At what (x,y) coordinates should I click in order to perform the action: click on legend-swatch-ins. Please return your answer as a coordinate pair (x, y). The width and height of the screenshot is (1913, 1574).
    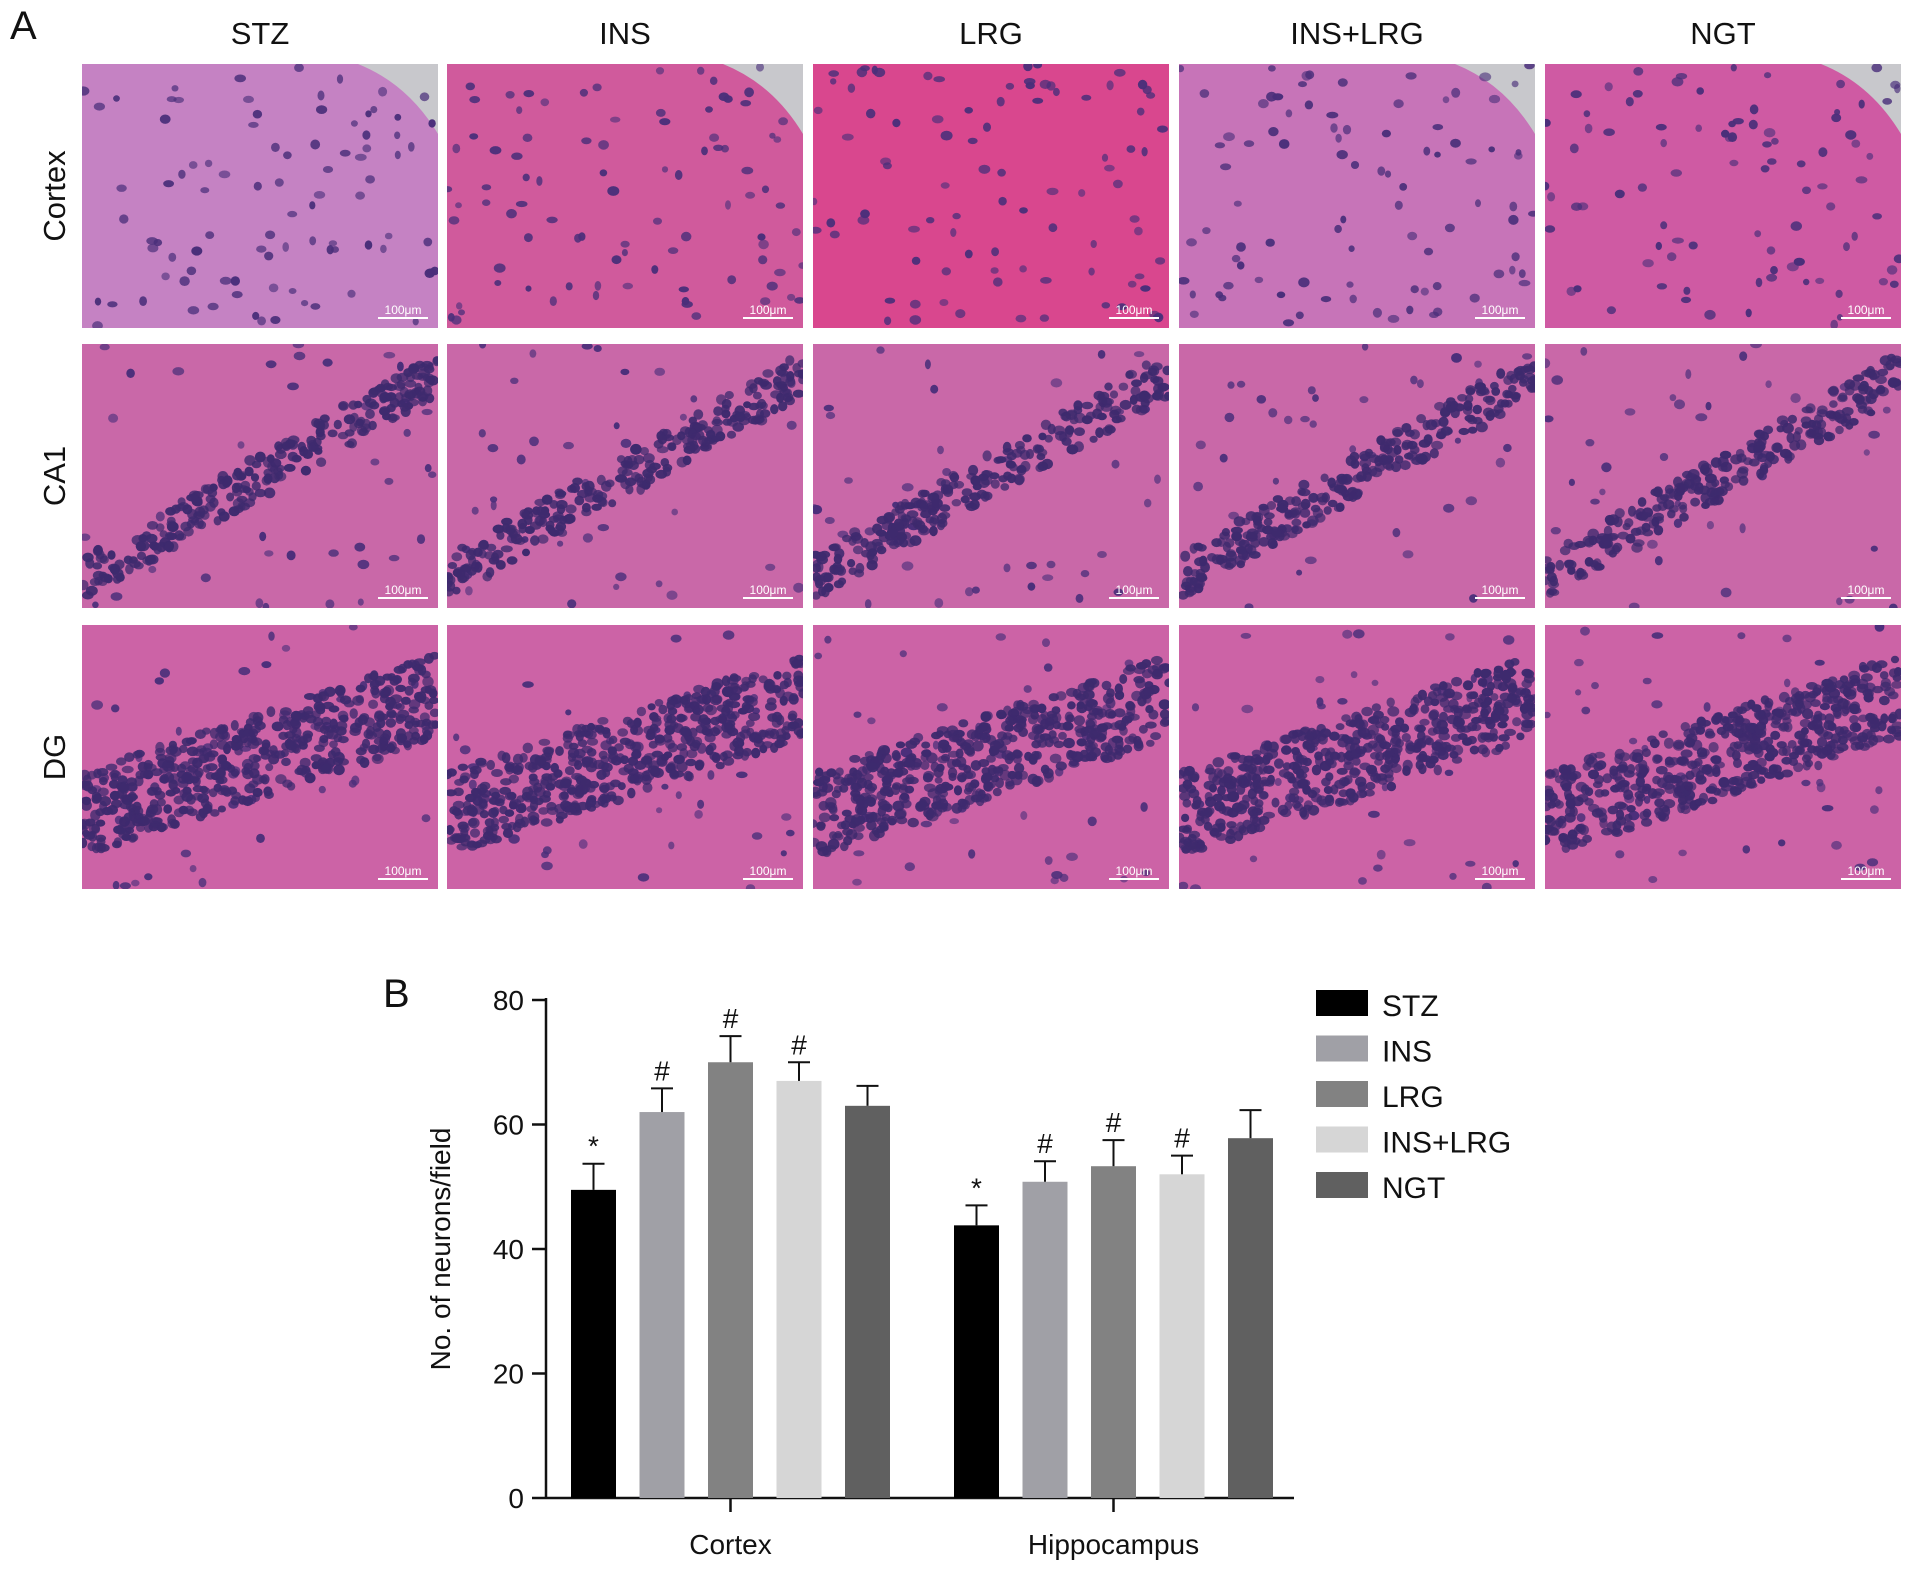
    Looking at the image, I should click on (1342, 1048).